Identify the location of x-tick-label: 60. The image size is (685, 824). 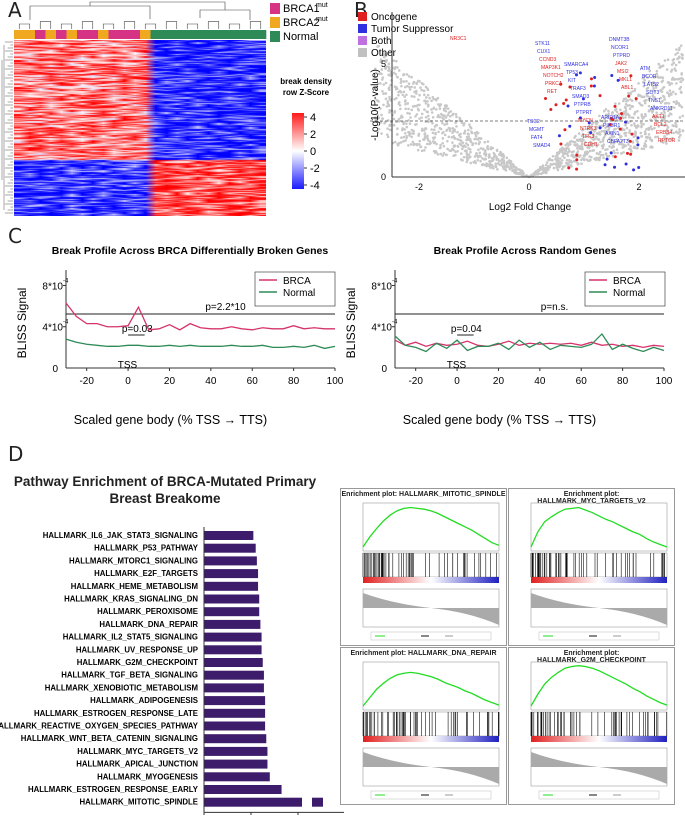
(582, 381).